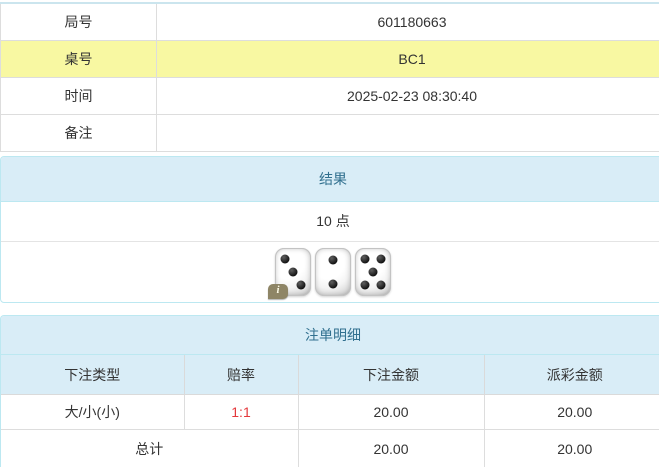  Describe the element at coordinates (149, 448) in the screenshot. I see `total-label: 总计` at that location.